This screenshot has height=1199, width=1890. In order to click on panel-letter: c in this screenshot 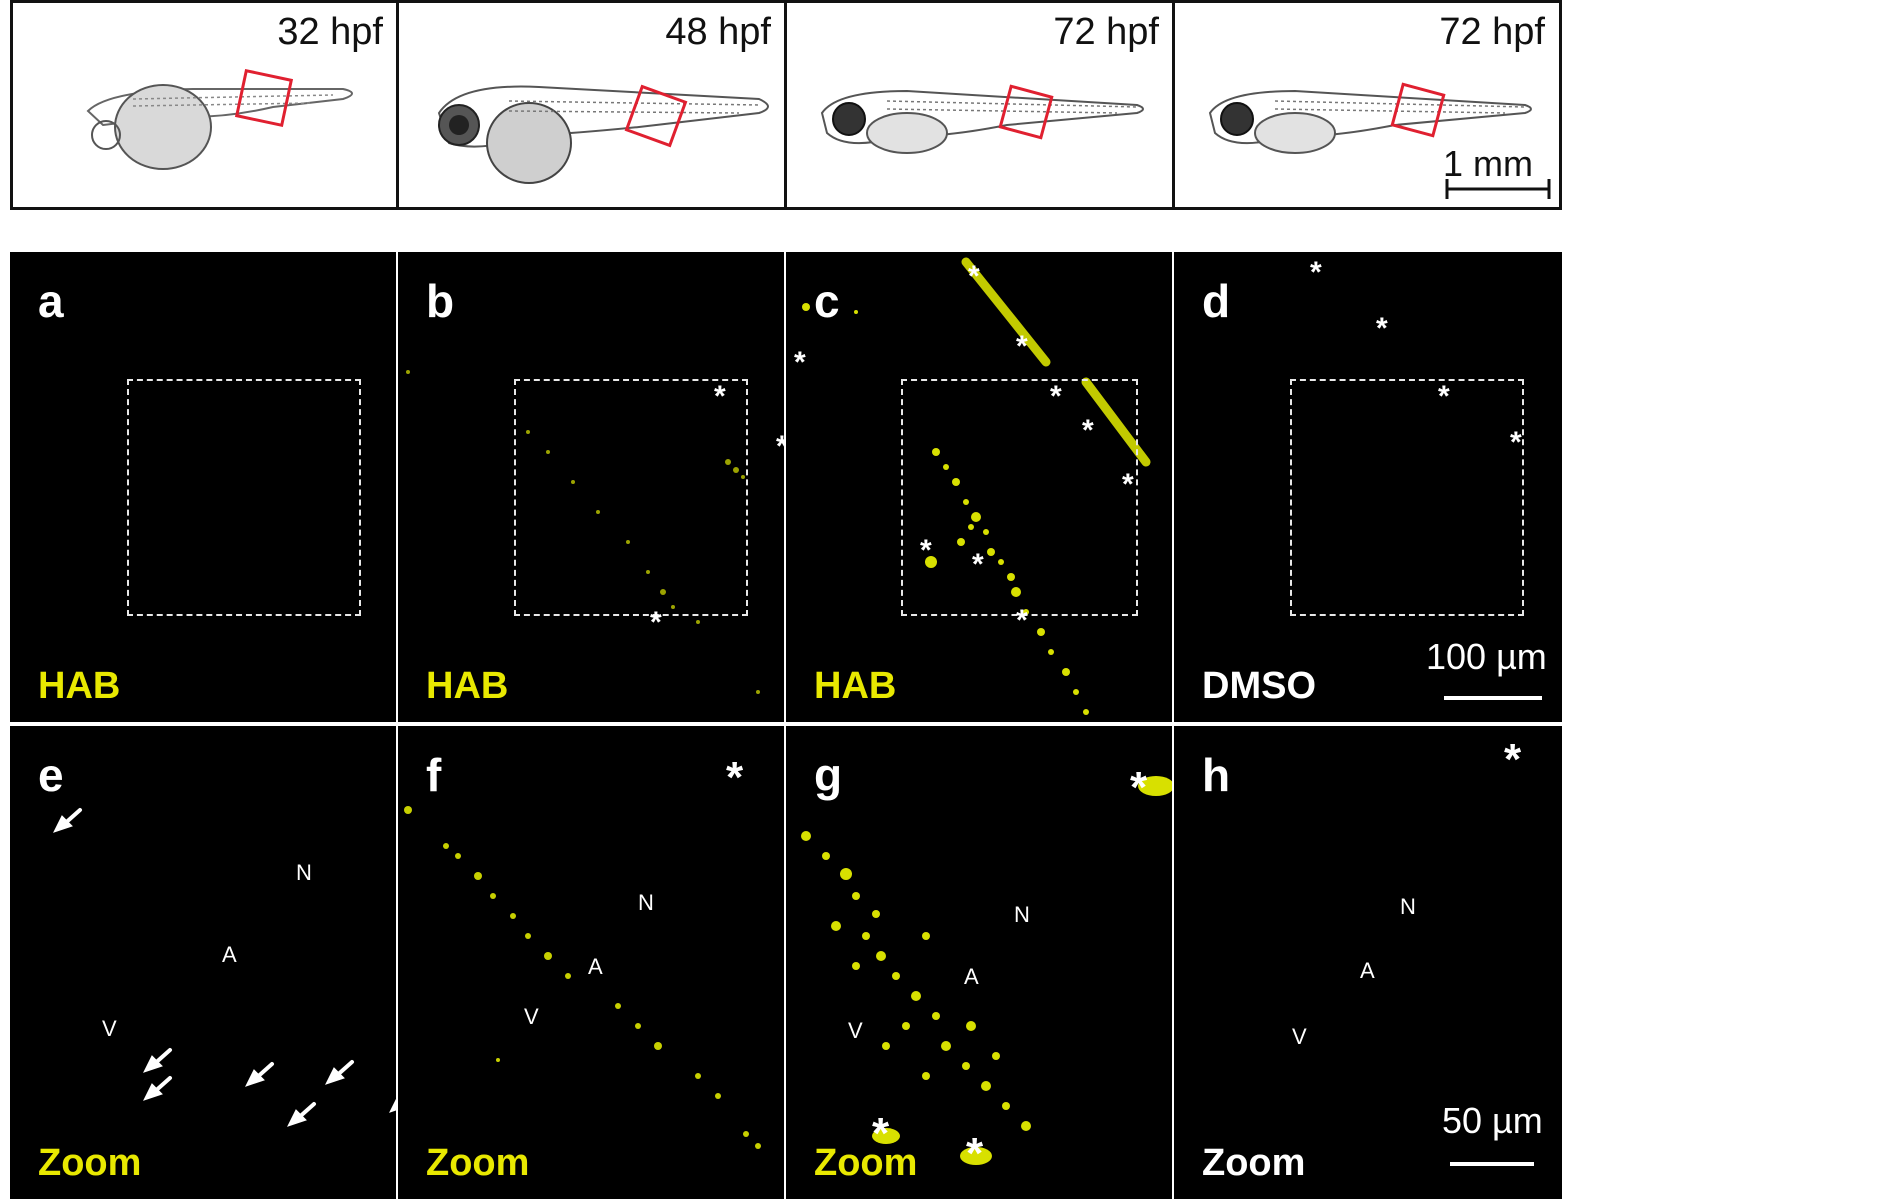, I will do `click(827, 301)`.